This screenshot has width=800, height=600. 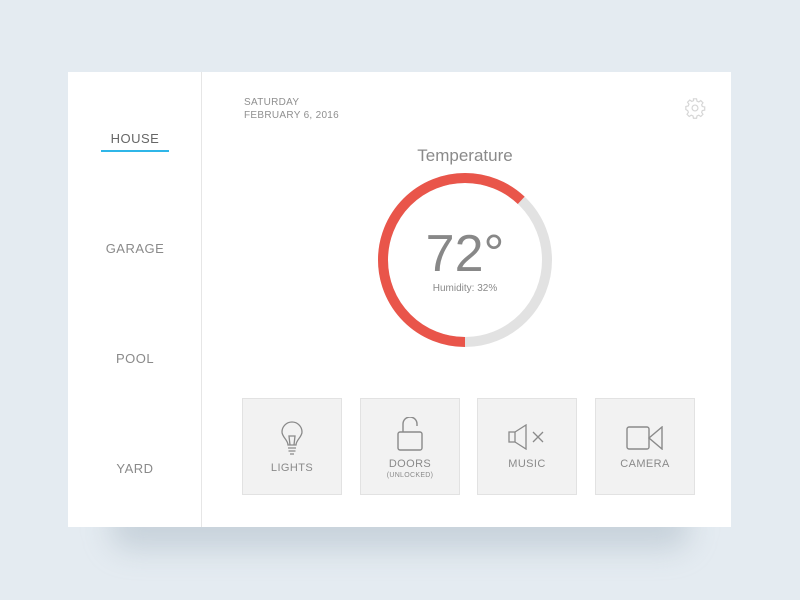 What do you see at coordinates (292, 438) in the screenshot?
I see `lightbulb-icon` at bounding box center [292, 438].